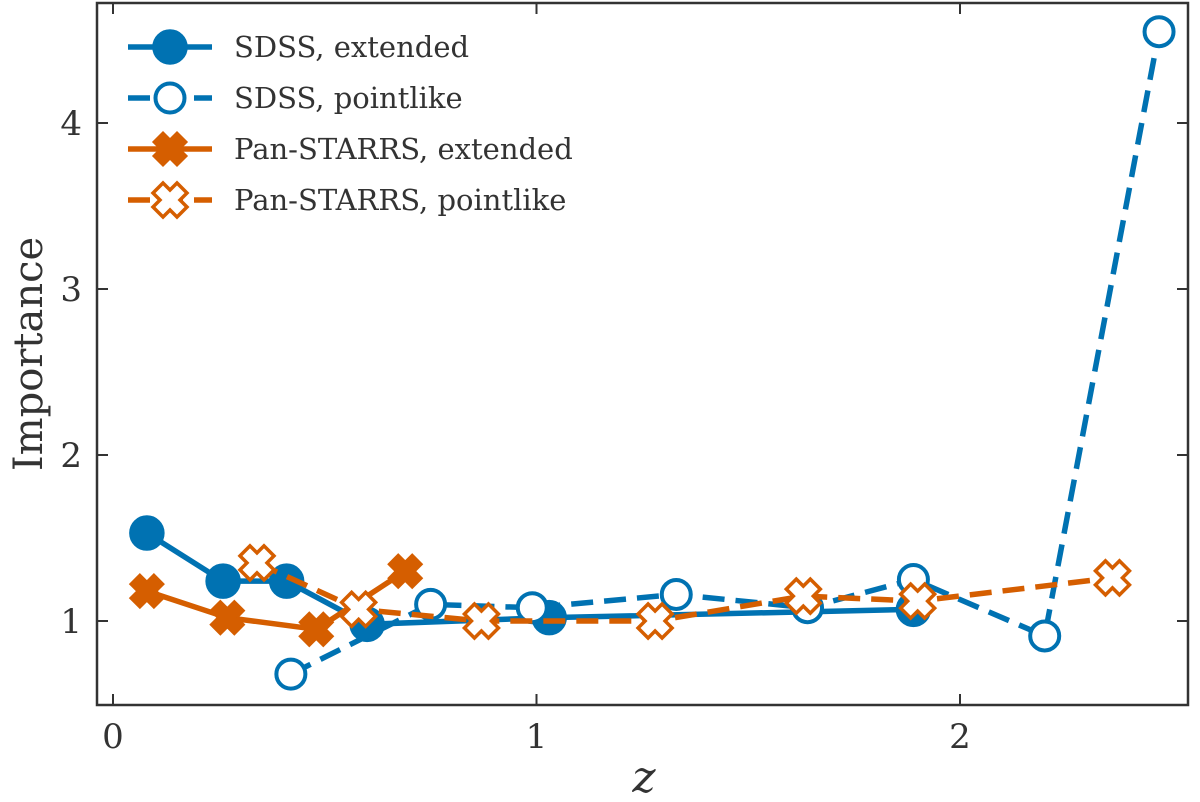 The image size is (1200, 802). What do you see at coordinates (400, 200) in the screenshot?
I see `legend-label: Pan-STARRS, pointlike` at bounding box center [400, 200].